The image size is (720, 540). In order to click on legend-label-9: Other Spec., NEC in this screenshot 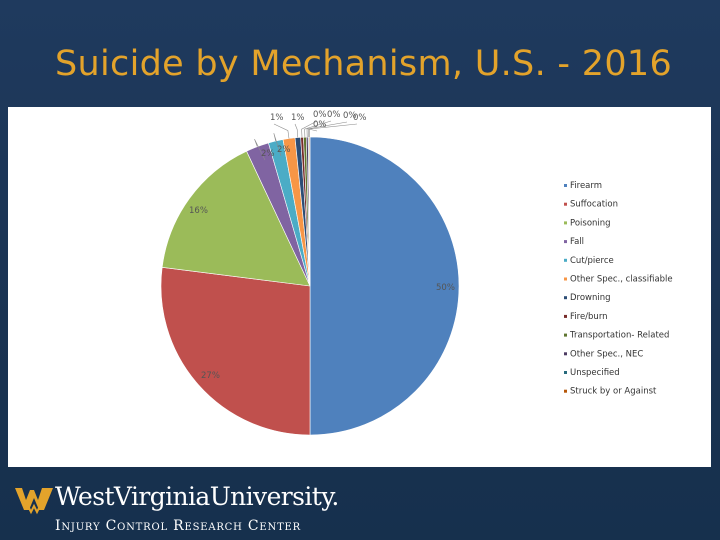, I will do `click(606, 354)`.